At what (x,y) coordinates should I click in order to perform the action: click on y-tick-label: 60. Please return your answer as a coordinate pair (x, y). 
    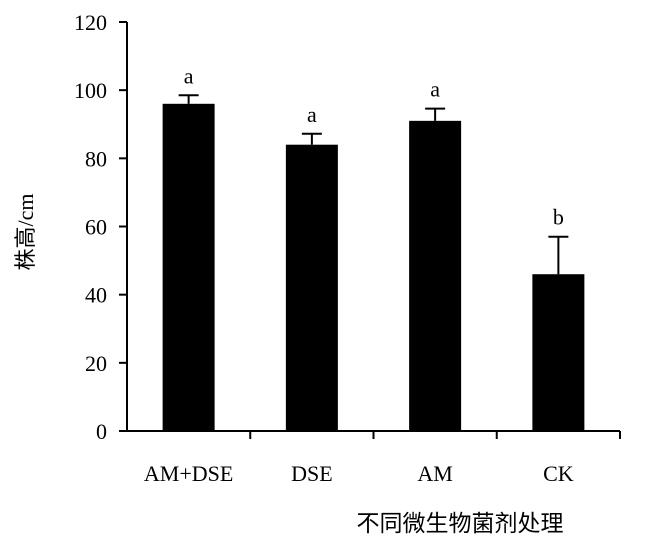
    Looking at the image, I should click on (96, 227).